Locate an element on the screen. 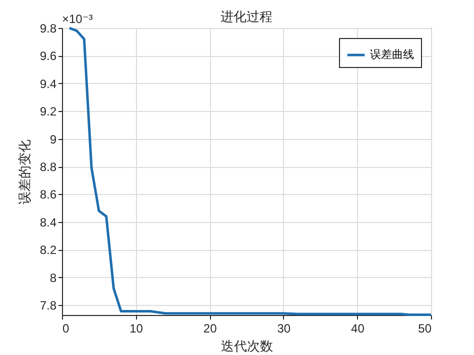  x-tick-label: 10 is located at coordinates (137, 329).